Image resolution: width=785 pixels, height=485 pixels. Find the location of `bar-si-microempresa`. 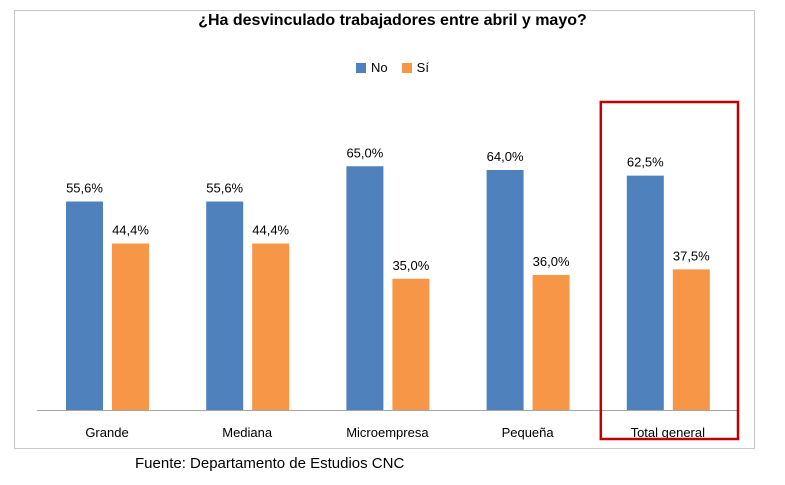

bar-si-microempresa is located at coordinates (411, 344).